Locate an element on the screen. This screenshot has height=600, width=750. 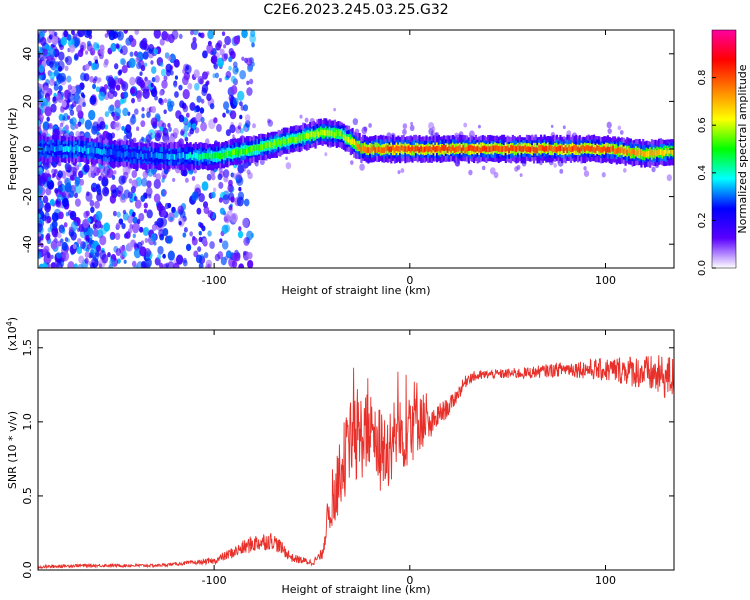
spectrogram-x-tick-label: -100 is located at coordinates (214, 280).